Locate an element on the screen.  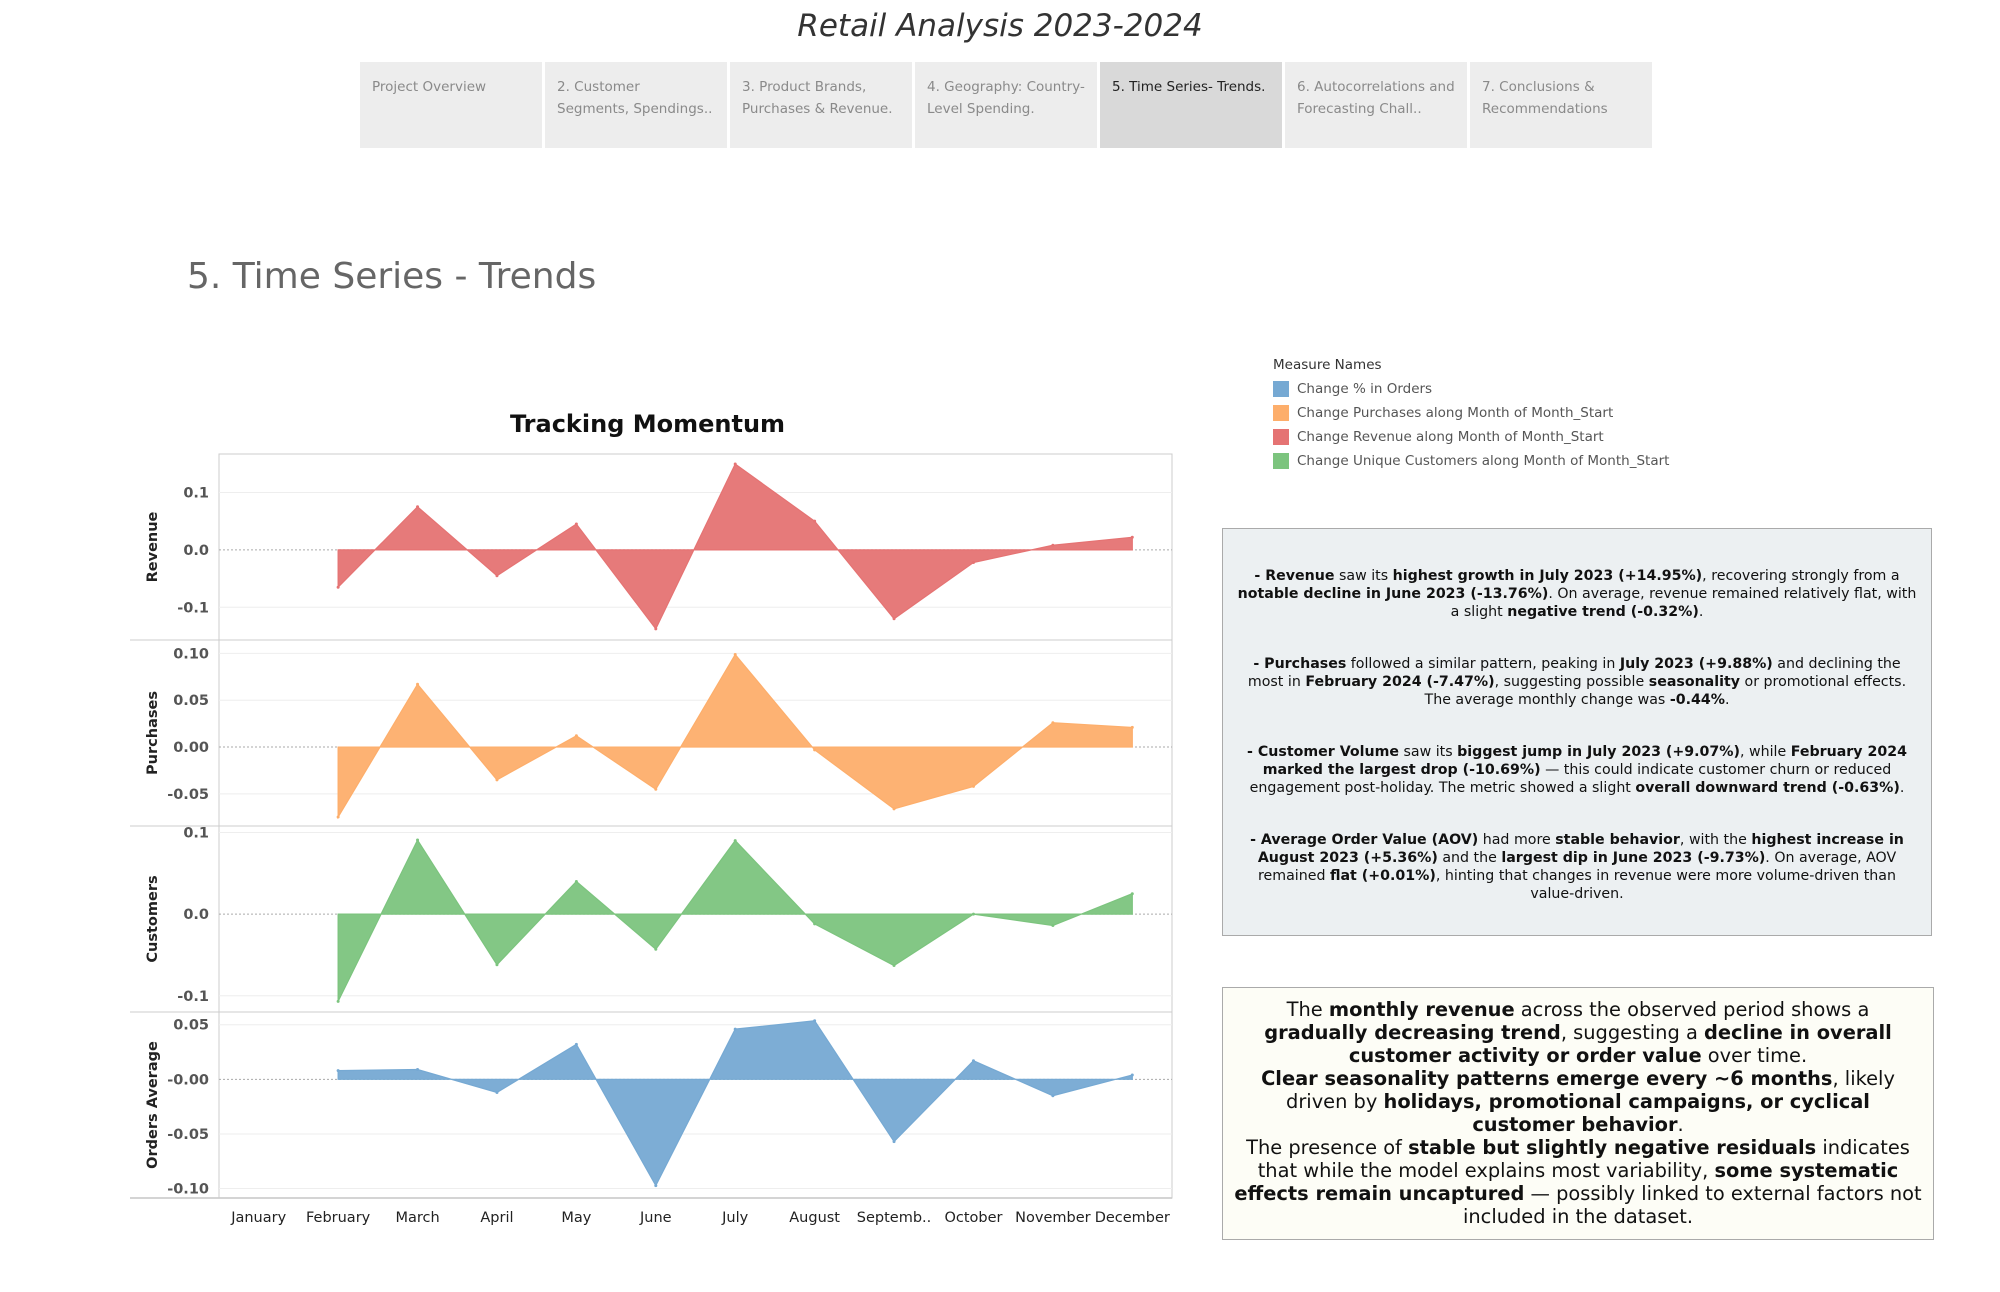
bold-text: February 2024 (-7.47%) is located at coordinates (1399, 682).